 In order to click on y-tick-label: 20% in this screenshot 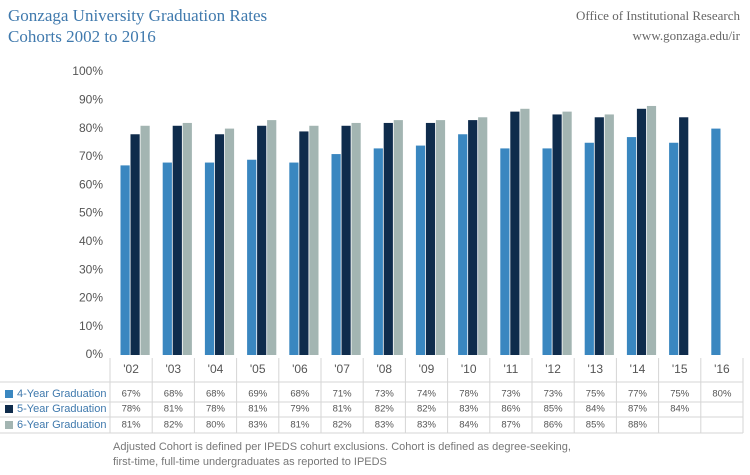, I will do `click(91, 298)`.